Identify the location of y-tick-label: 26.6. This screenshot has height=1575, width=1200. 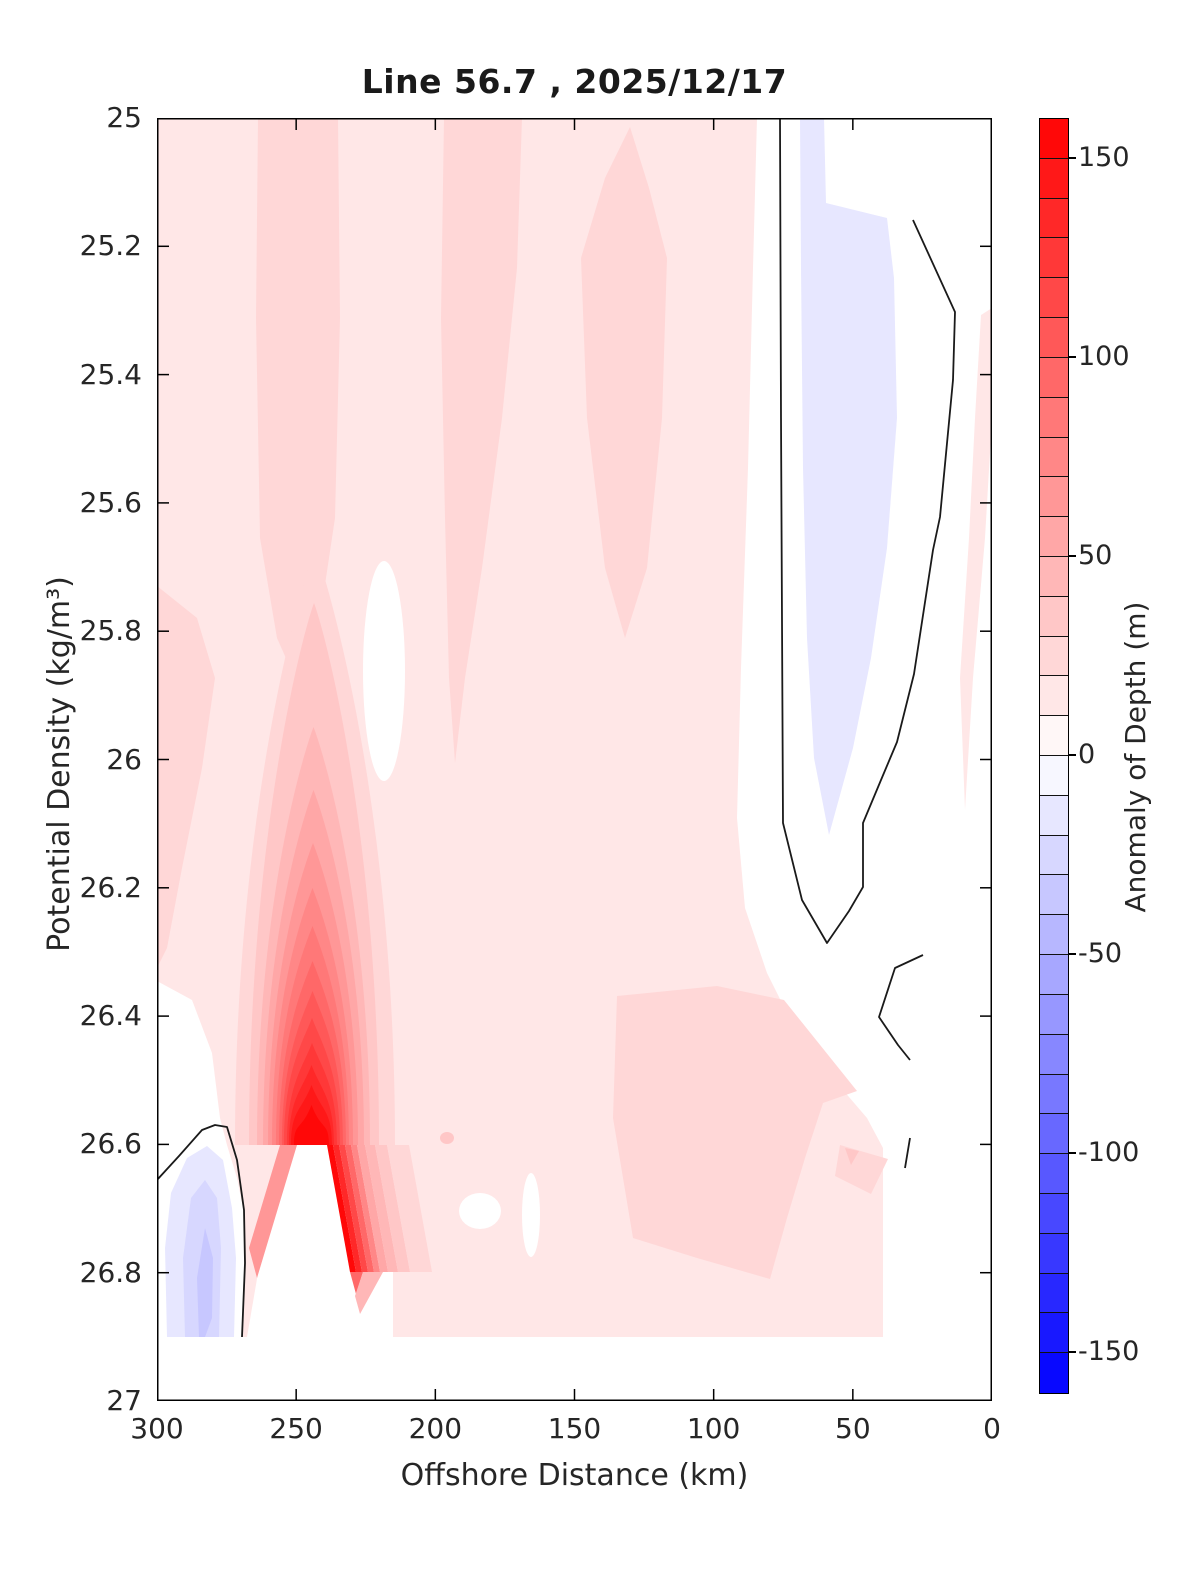
(110, 1144).